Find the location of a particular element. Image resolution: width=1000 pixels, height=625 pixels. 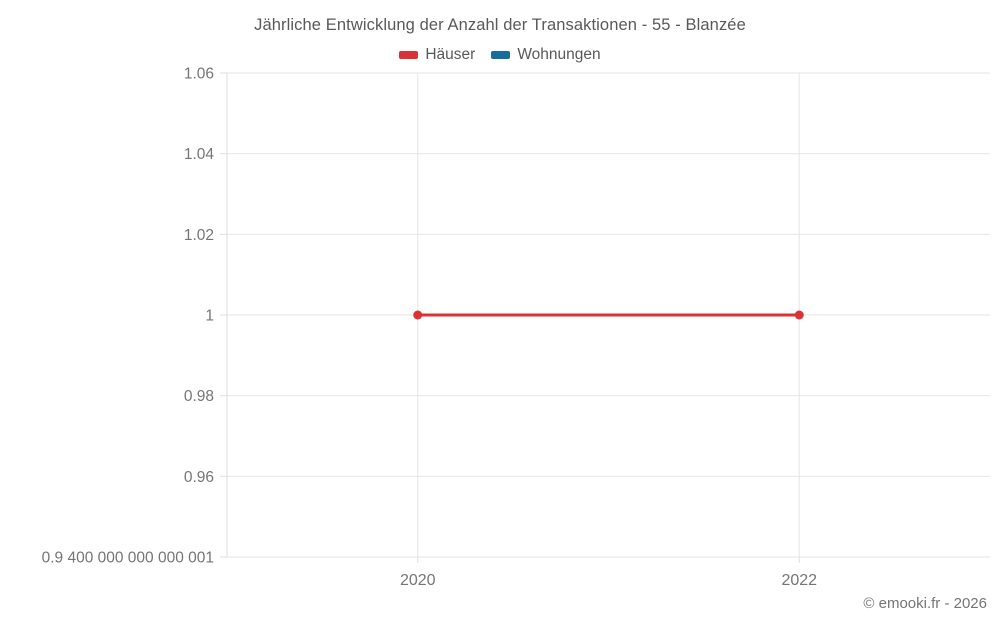

legend-item-wohnungen: Wohnungen is located at coordinates (546, 55).